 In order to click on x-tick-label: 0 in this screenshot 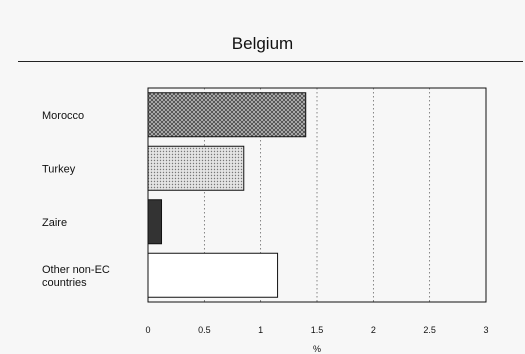, I will do `click(147, 330)`.